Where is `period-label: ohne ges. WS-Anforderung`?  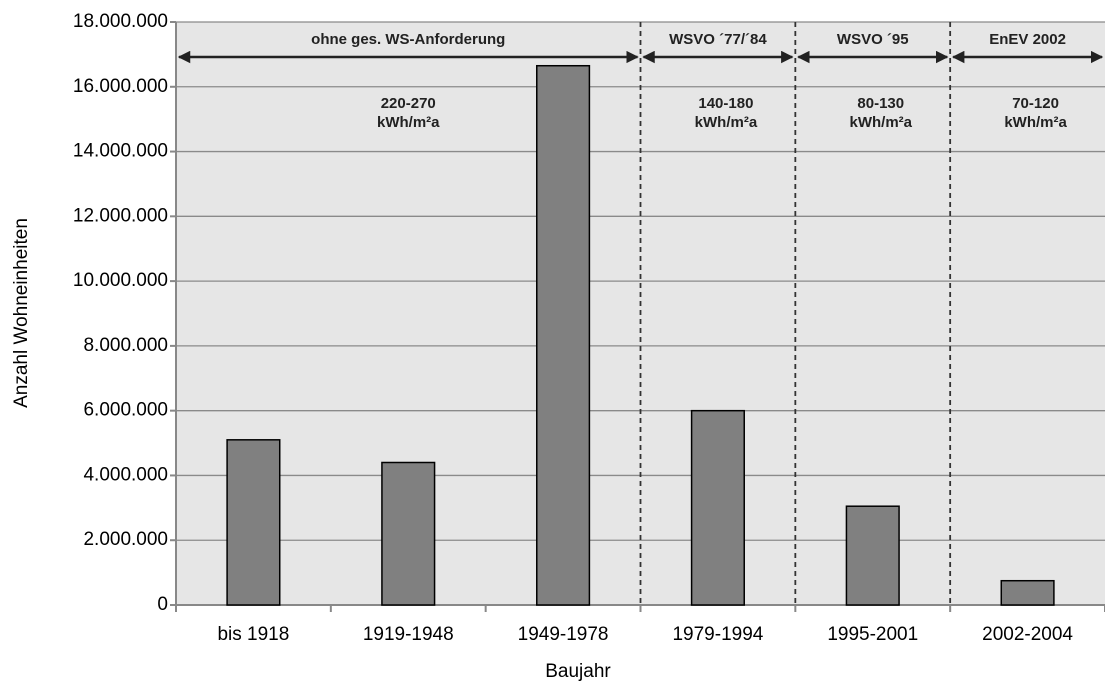 period-label: ohne ges. WS-Anforderung is located at coordinates (408, 39).